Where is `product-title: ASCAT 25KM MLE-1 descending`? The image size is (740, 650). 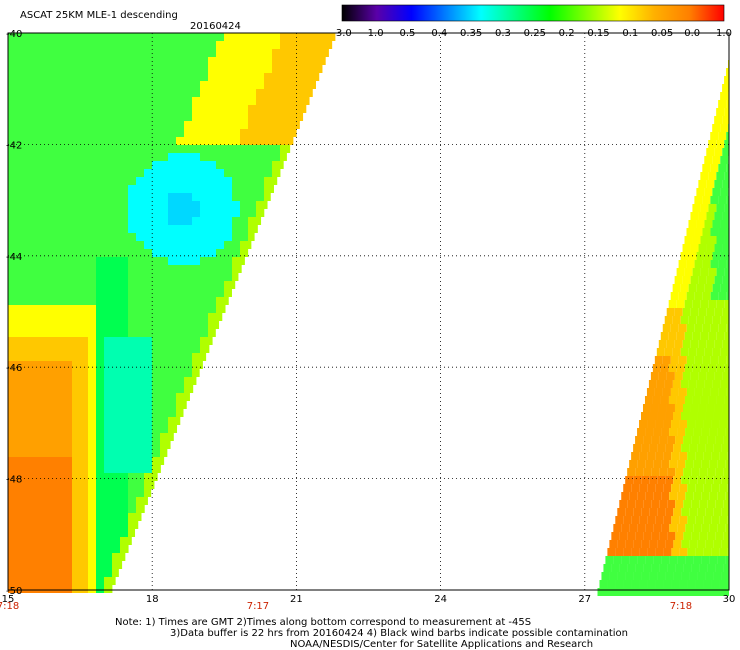
product-title: ASCAT 25KM MLE-1 descending is located at coordinates (99, 15).